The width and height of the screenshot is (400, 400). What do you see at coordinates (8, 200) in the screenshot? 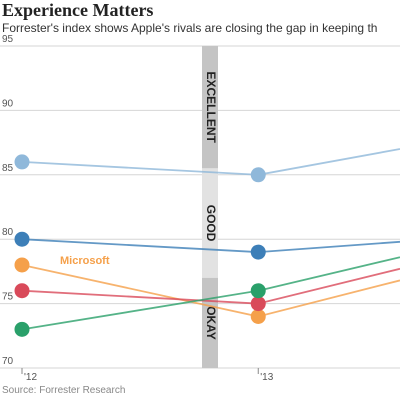
I see `y-axis-ticks: 70 75 80 85 90 95` at bounding box center [8, 200].